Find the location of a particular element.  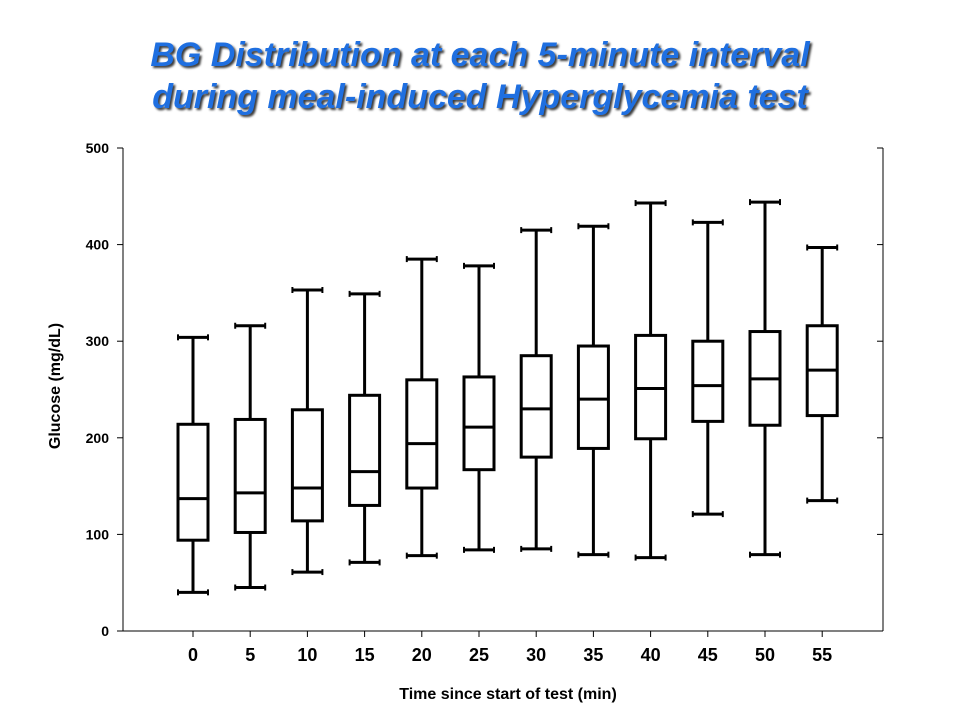

y-tick-label: 0 is located at coordinates (105, 631).